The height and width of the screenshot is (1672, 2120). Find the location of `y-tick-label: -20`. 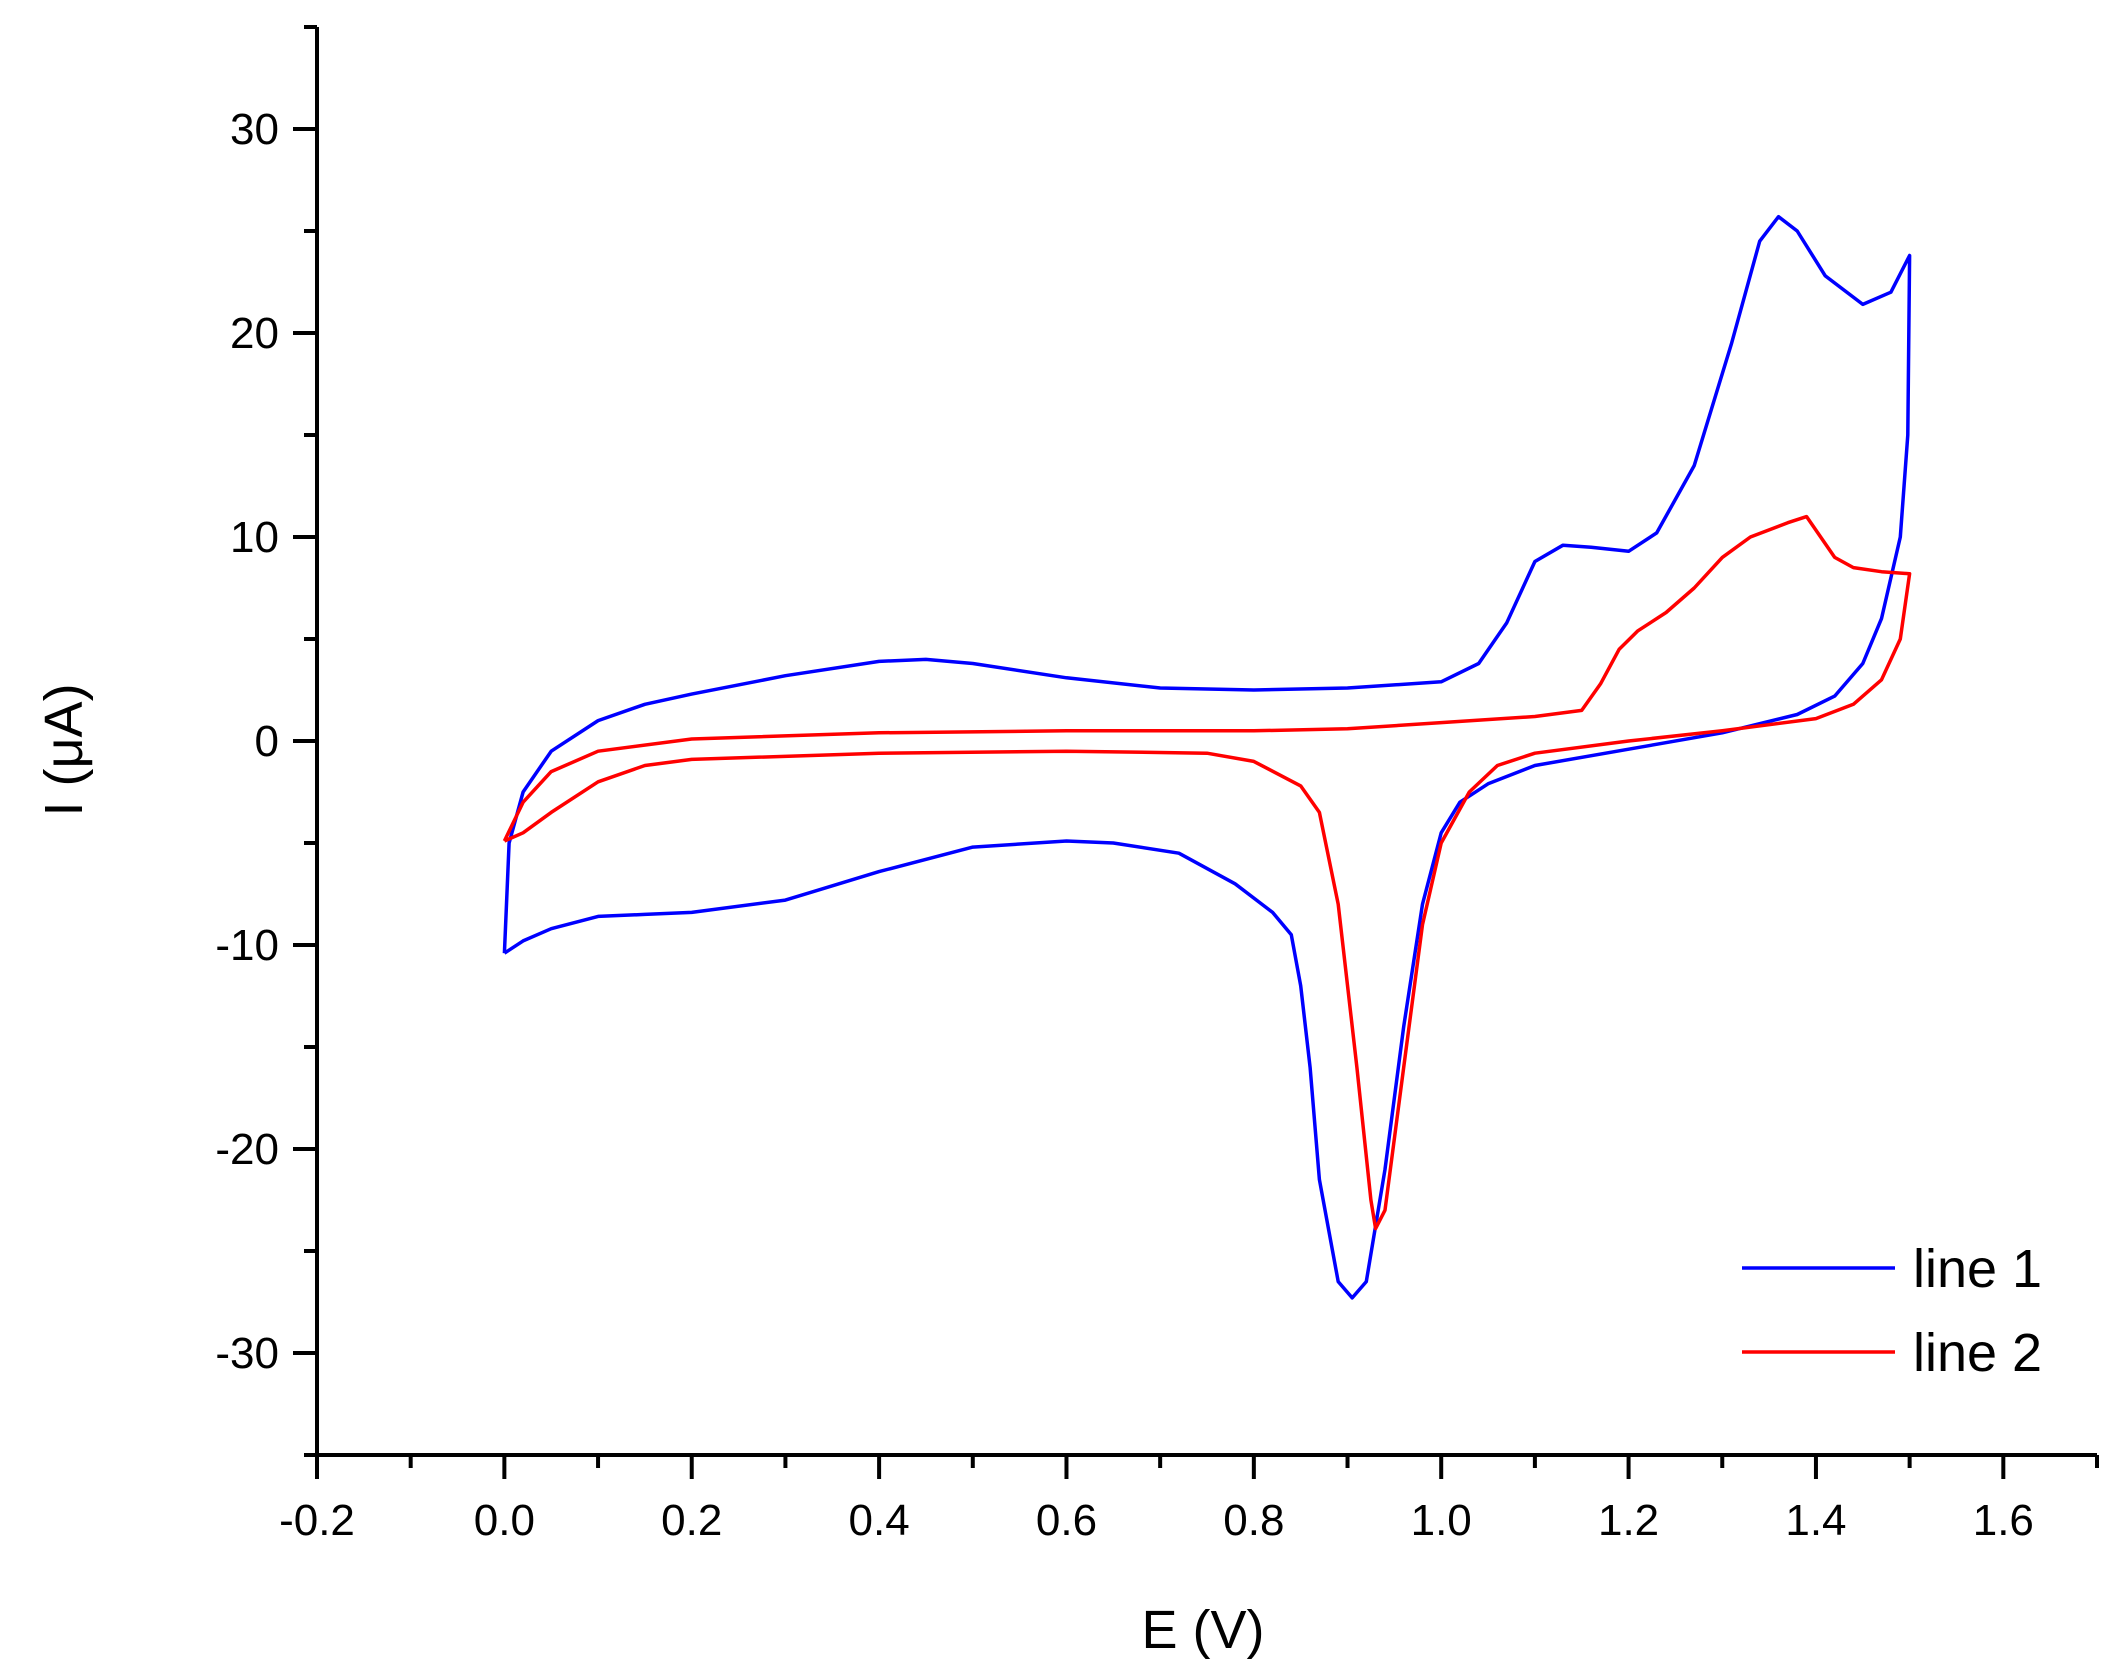

y-tick-label: -20 is located at coordinates (247, 1149).